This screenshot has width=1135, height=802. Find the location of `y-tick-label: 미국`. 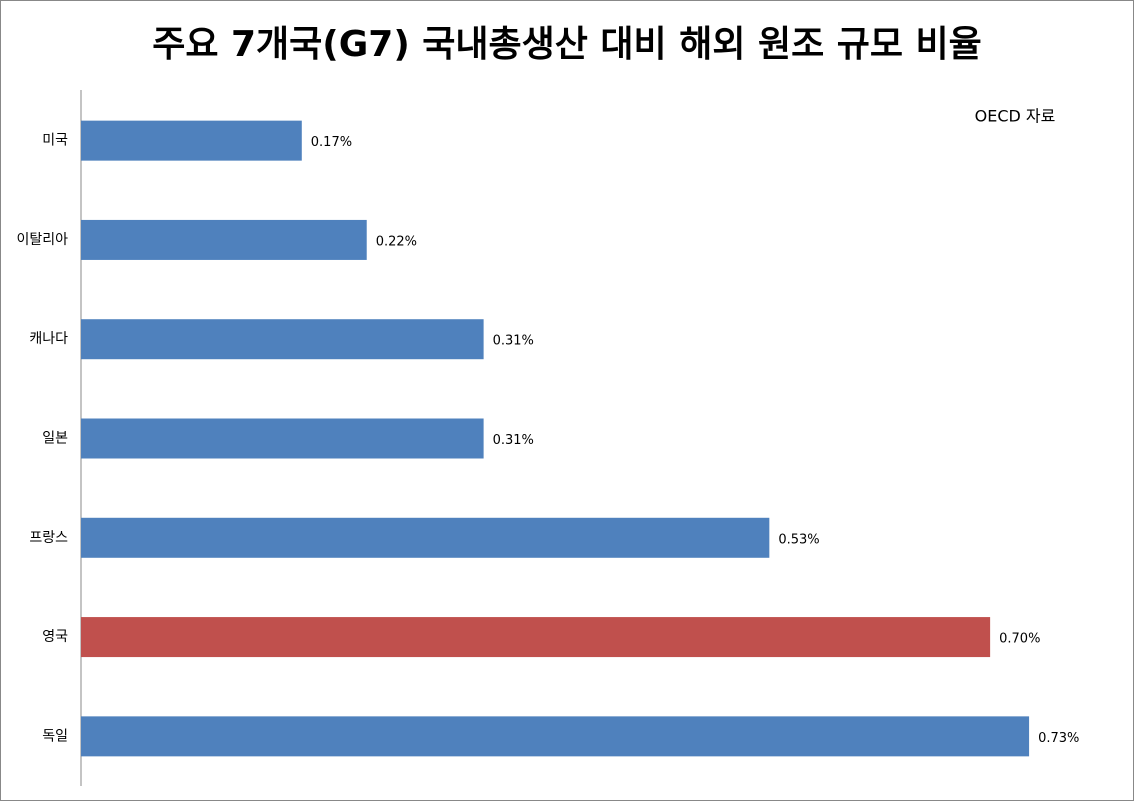

y-tick-label: 미국 is located at coordinates (55, 141).